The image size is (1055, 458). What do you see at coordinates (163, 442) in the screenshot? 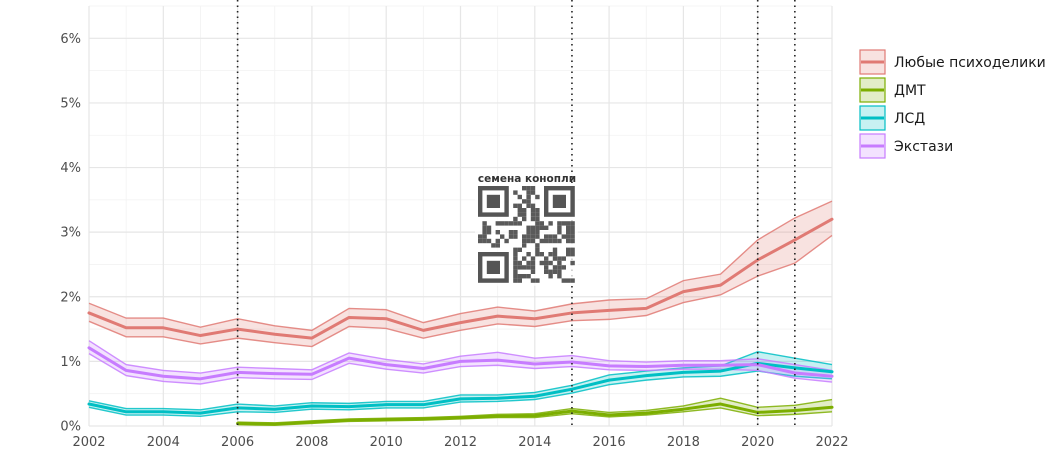
I see `x-tick-label: 2004` at bounding box center [163, 442].